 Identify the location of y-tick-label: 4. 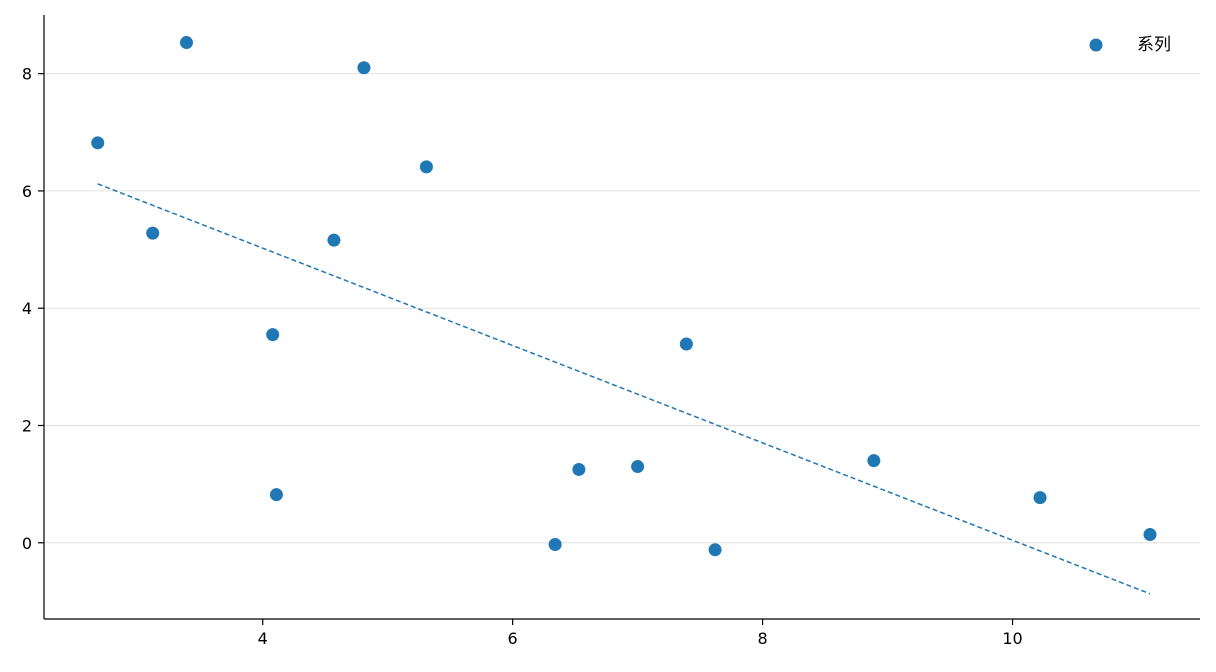
(27, 308).